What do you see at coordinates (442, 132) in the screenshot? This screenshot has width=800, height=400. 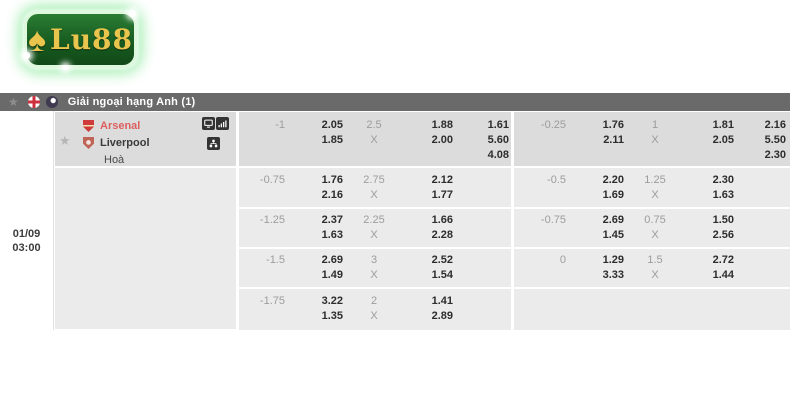 I see `overunder-odds: 1.88 2.00` at bounding box center [442, 132].